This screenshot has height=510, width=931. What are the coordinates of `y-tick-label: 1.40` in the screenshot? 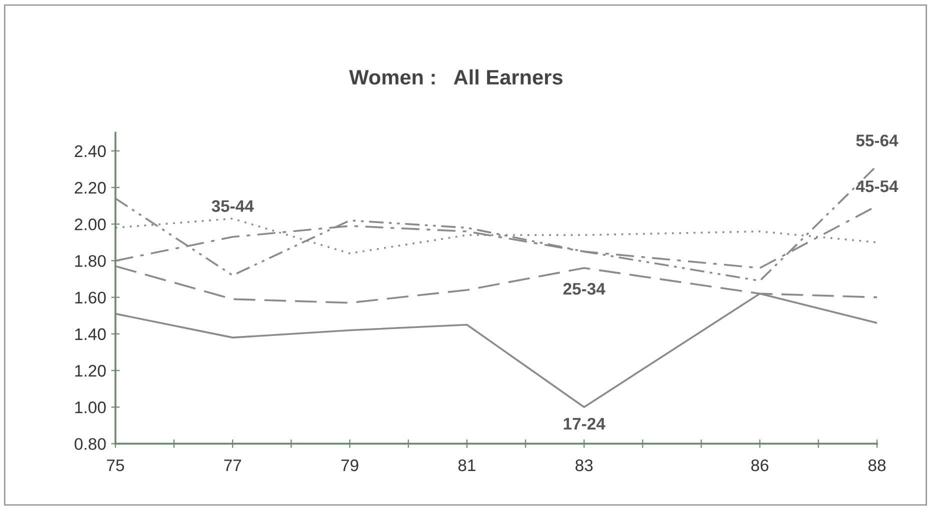 It's located at (90, 334).